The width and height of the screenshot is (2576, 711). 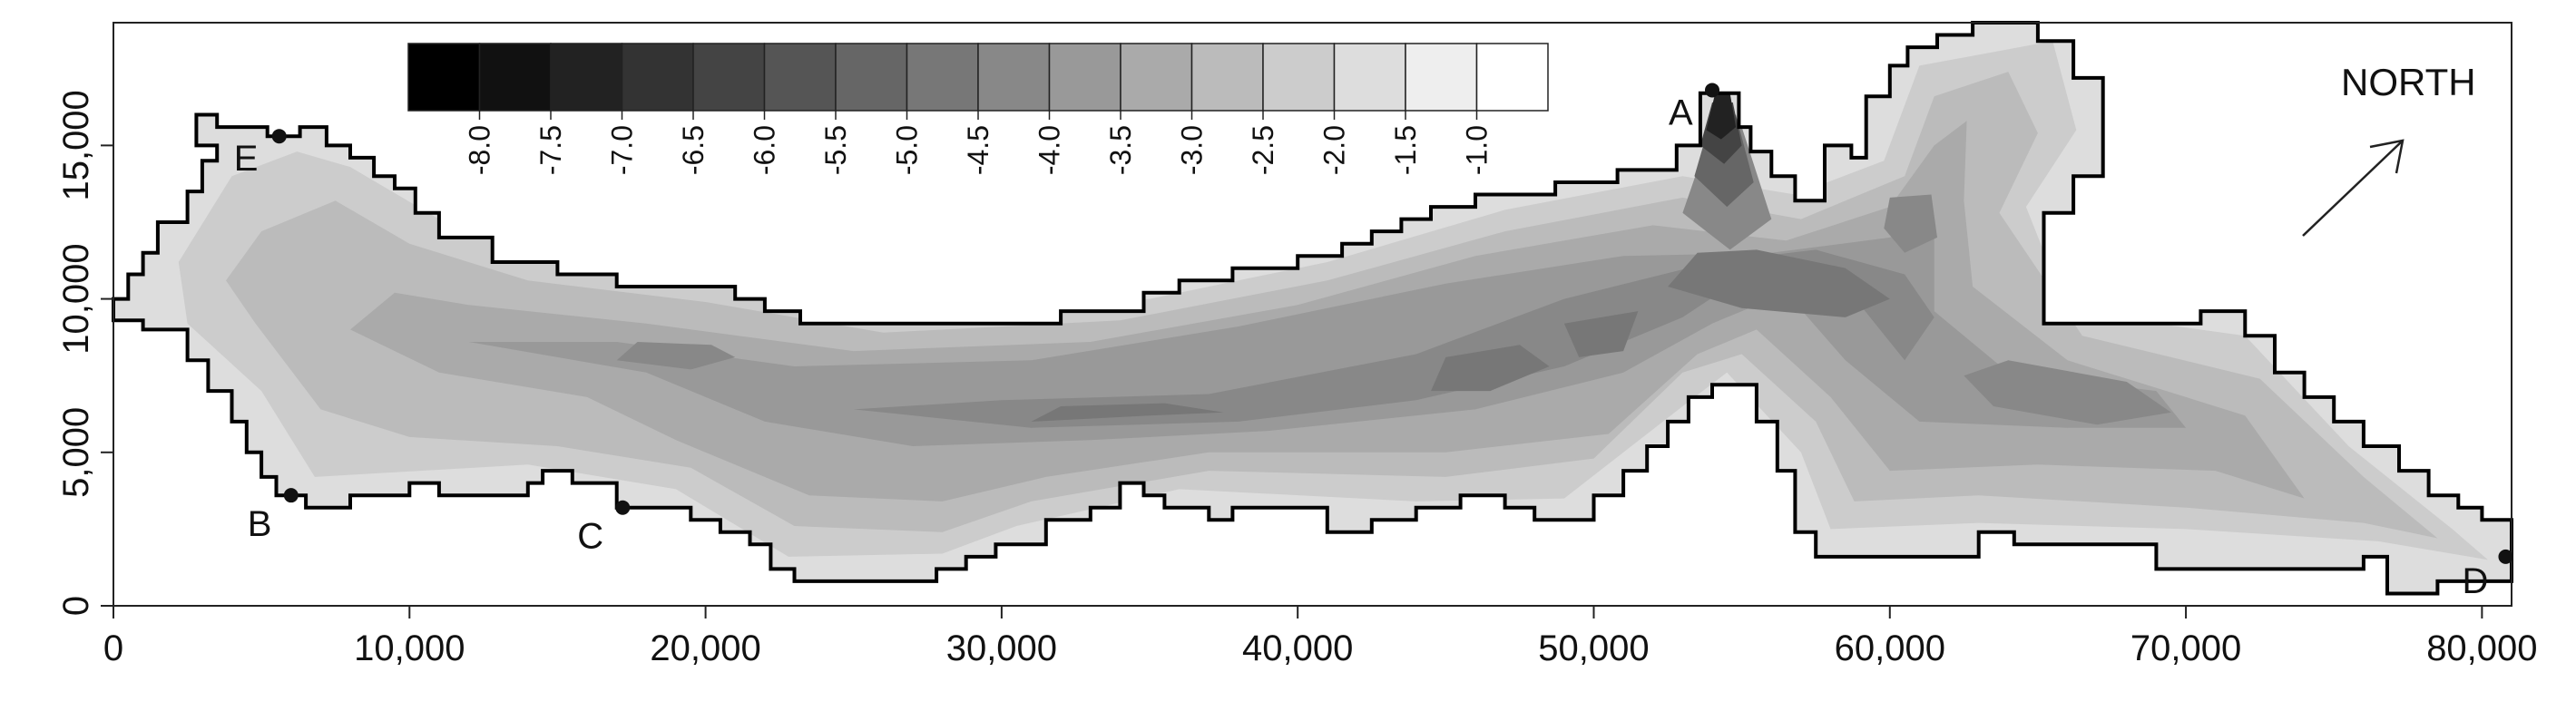 What do you see at coordinates (622, 150) in the screenshot?
I see `colorbar-label: -7.0` at bounding box center [622, 150].